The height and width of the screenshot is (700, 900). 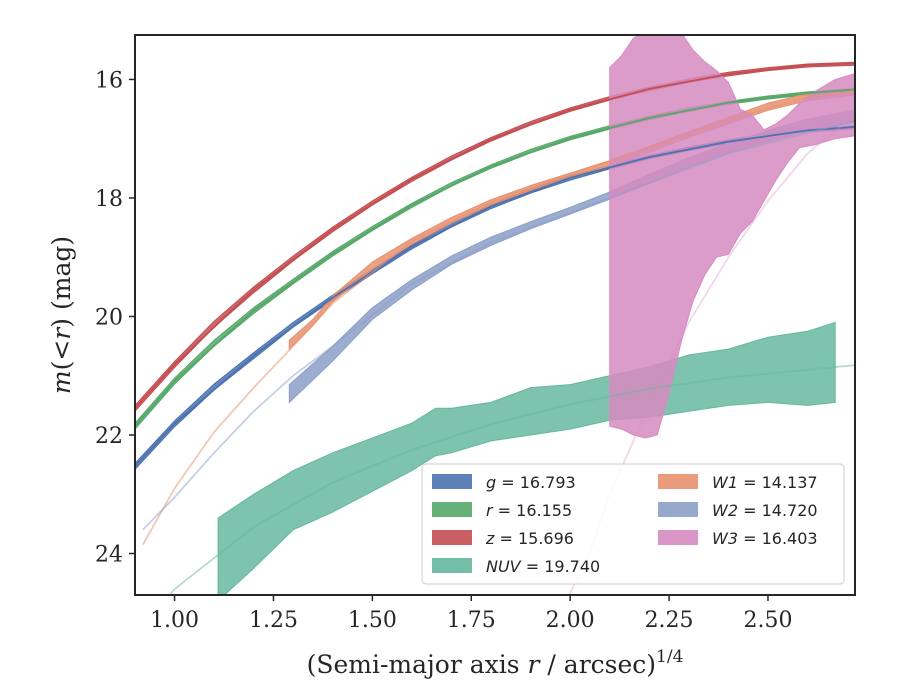 What do you see at coordinates (61, 350) in the screenshot?
I see `y-axis-title-lt: <` at bounding box center [61, 350].